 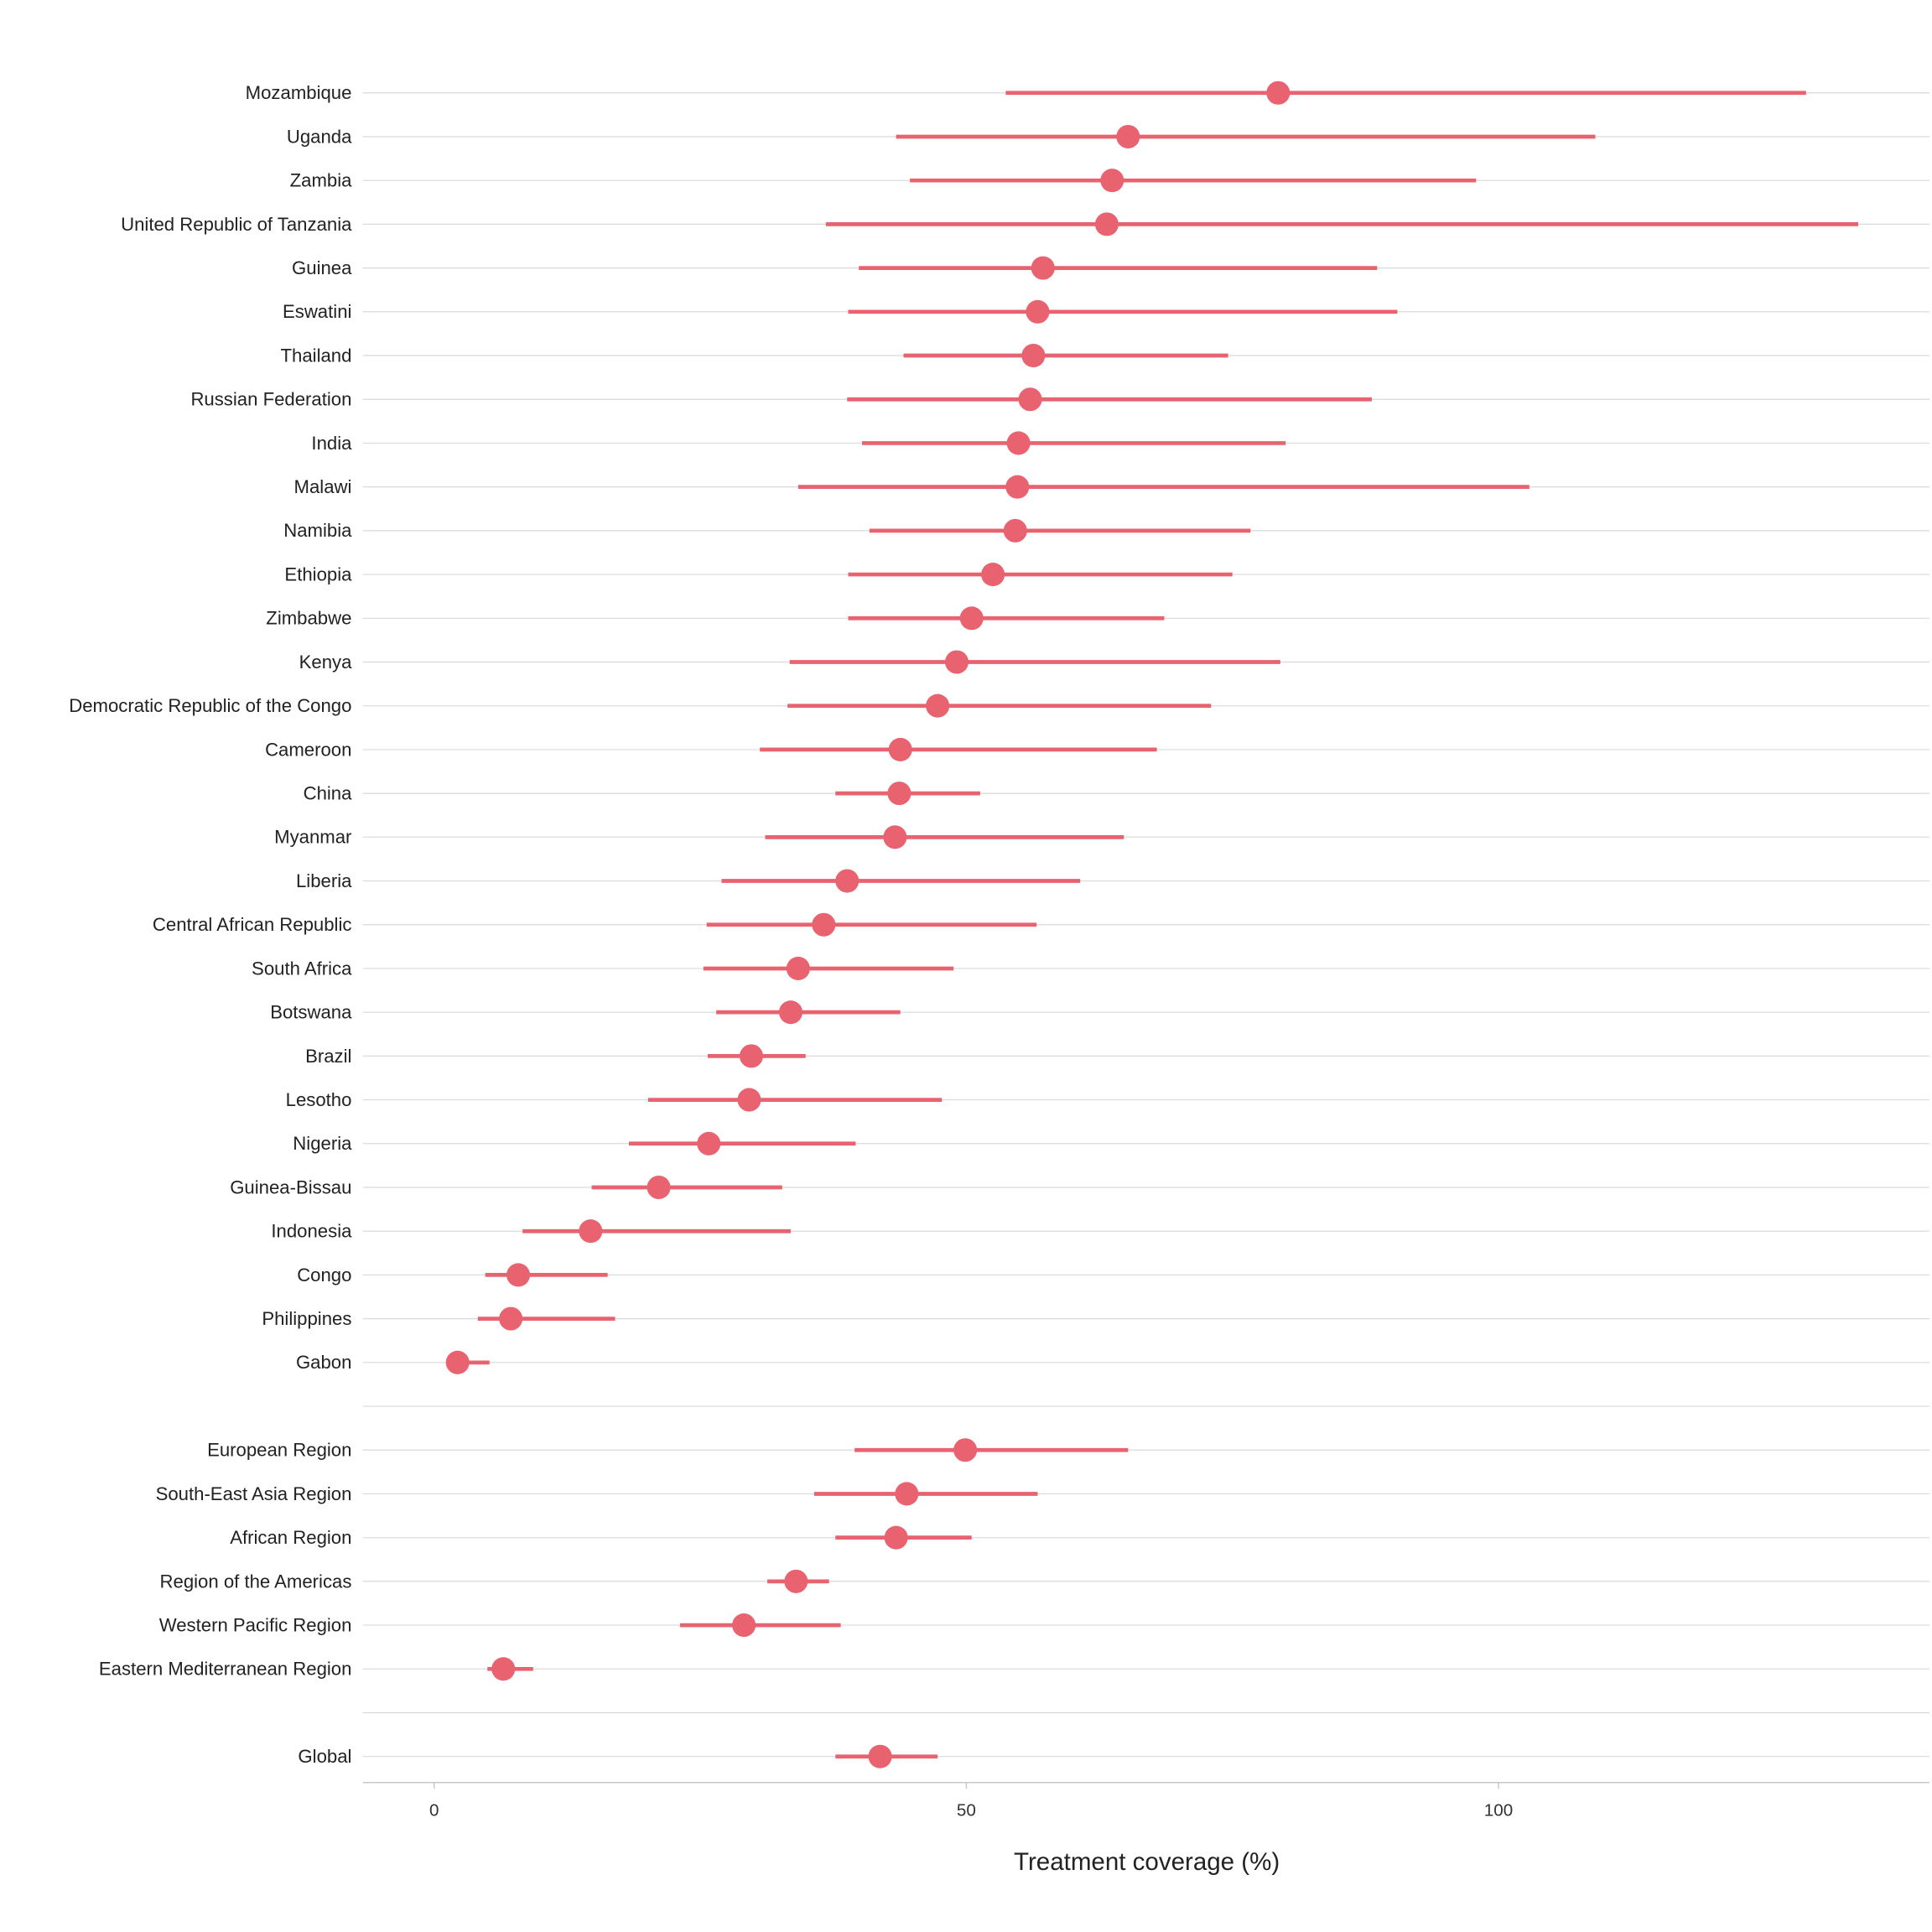 I want to click on y-label: Central African Republic, so click(x=252, y=924).